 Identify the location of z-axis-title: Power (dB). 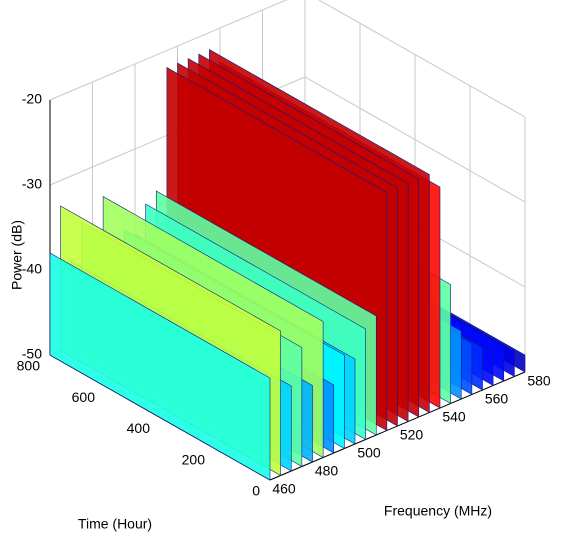
(17, 255).